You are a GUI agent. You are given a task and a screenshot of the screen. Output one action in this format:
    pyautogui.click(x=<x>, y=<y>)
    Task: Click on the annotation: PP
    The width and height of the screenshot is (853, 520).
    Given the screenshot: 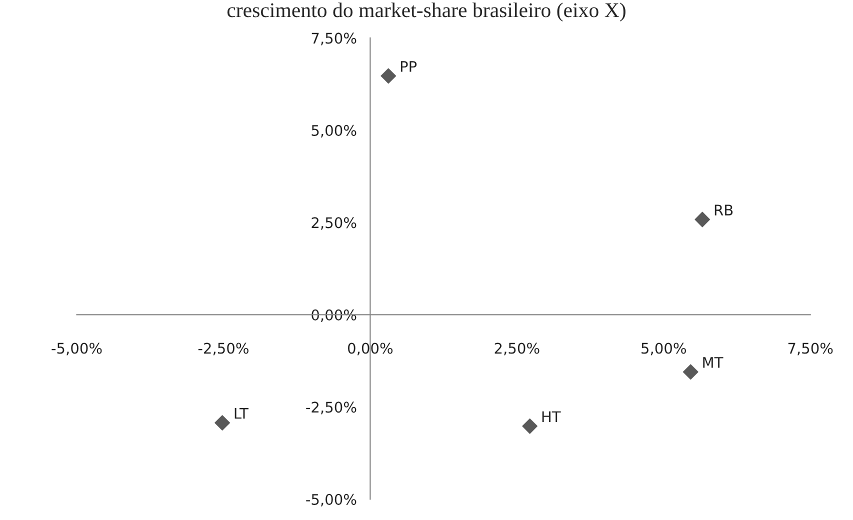 What is the action you would take?
    pyautogui.click(x=408, y=66)
    